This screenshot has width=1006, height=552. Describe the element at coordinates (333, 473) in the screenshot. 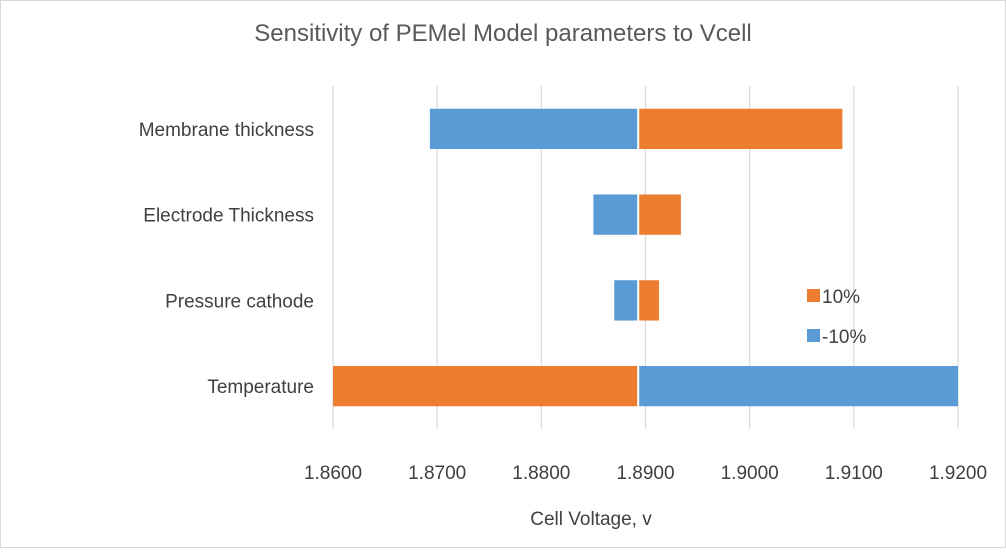

I see `x-tick-label: 1.8600` at that location.